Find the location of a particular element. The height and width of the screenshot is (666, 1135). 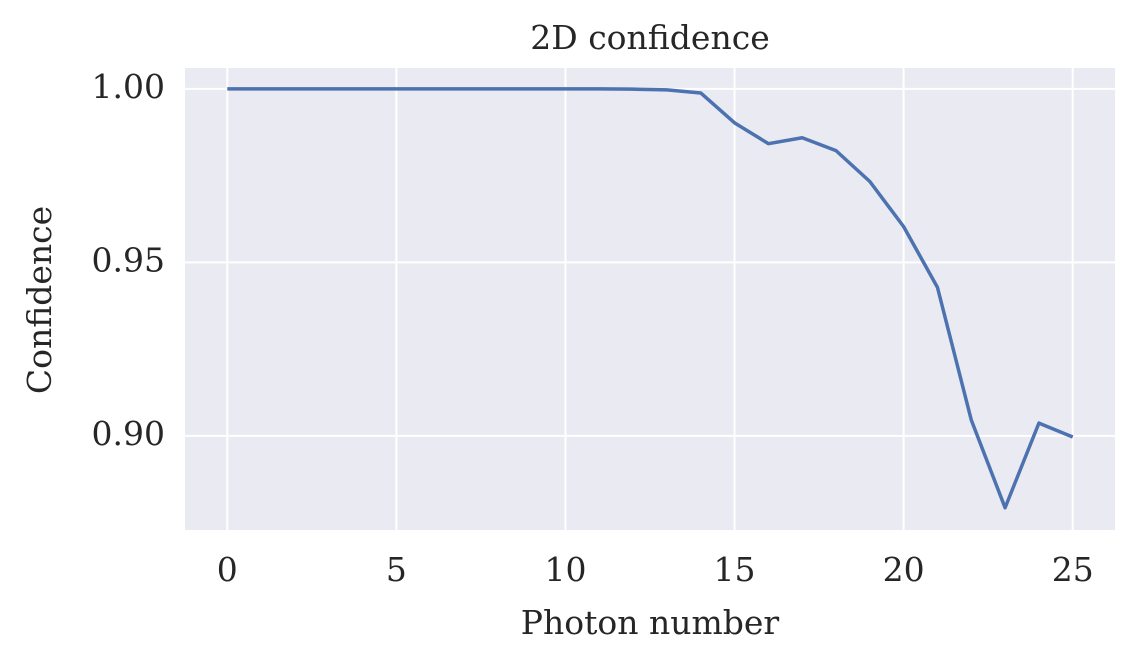

y-axis-label: Confidence is located at coordinates (39, 300).